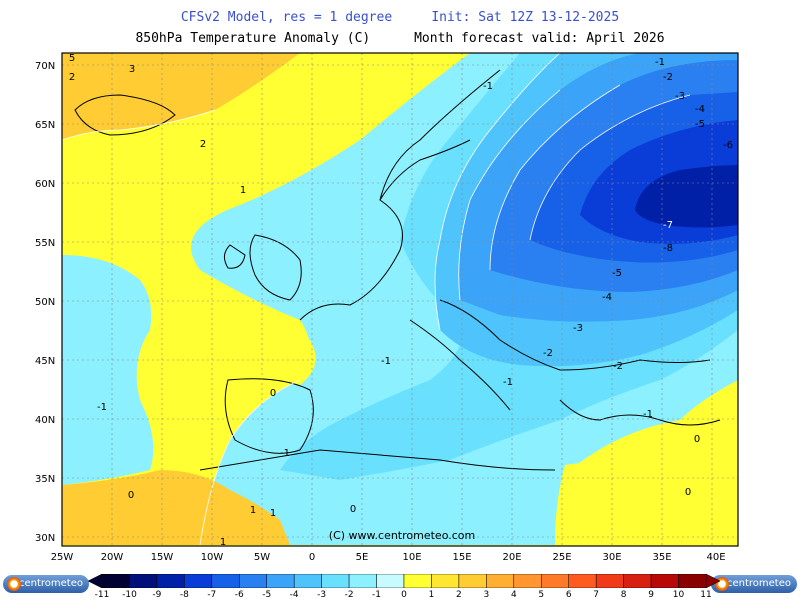 Image resolution: width=800 pixels, height=600 pixels. What do you see at coordinates (253, 38) in the screenshot?
I see `variable-title: 850hPa Temperature Anomaly (C)` at bounding box center [253, 38].